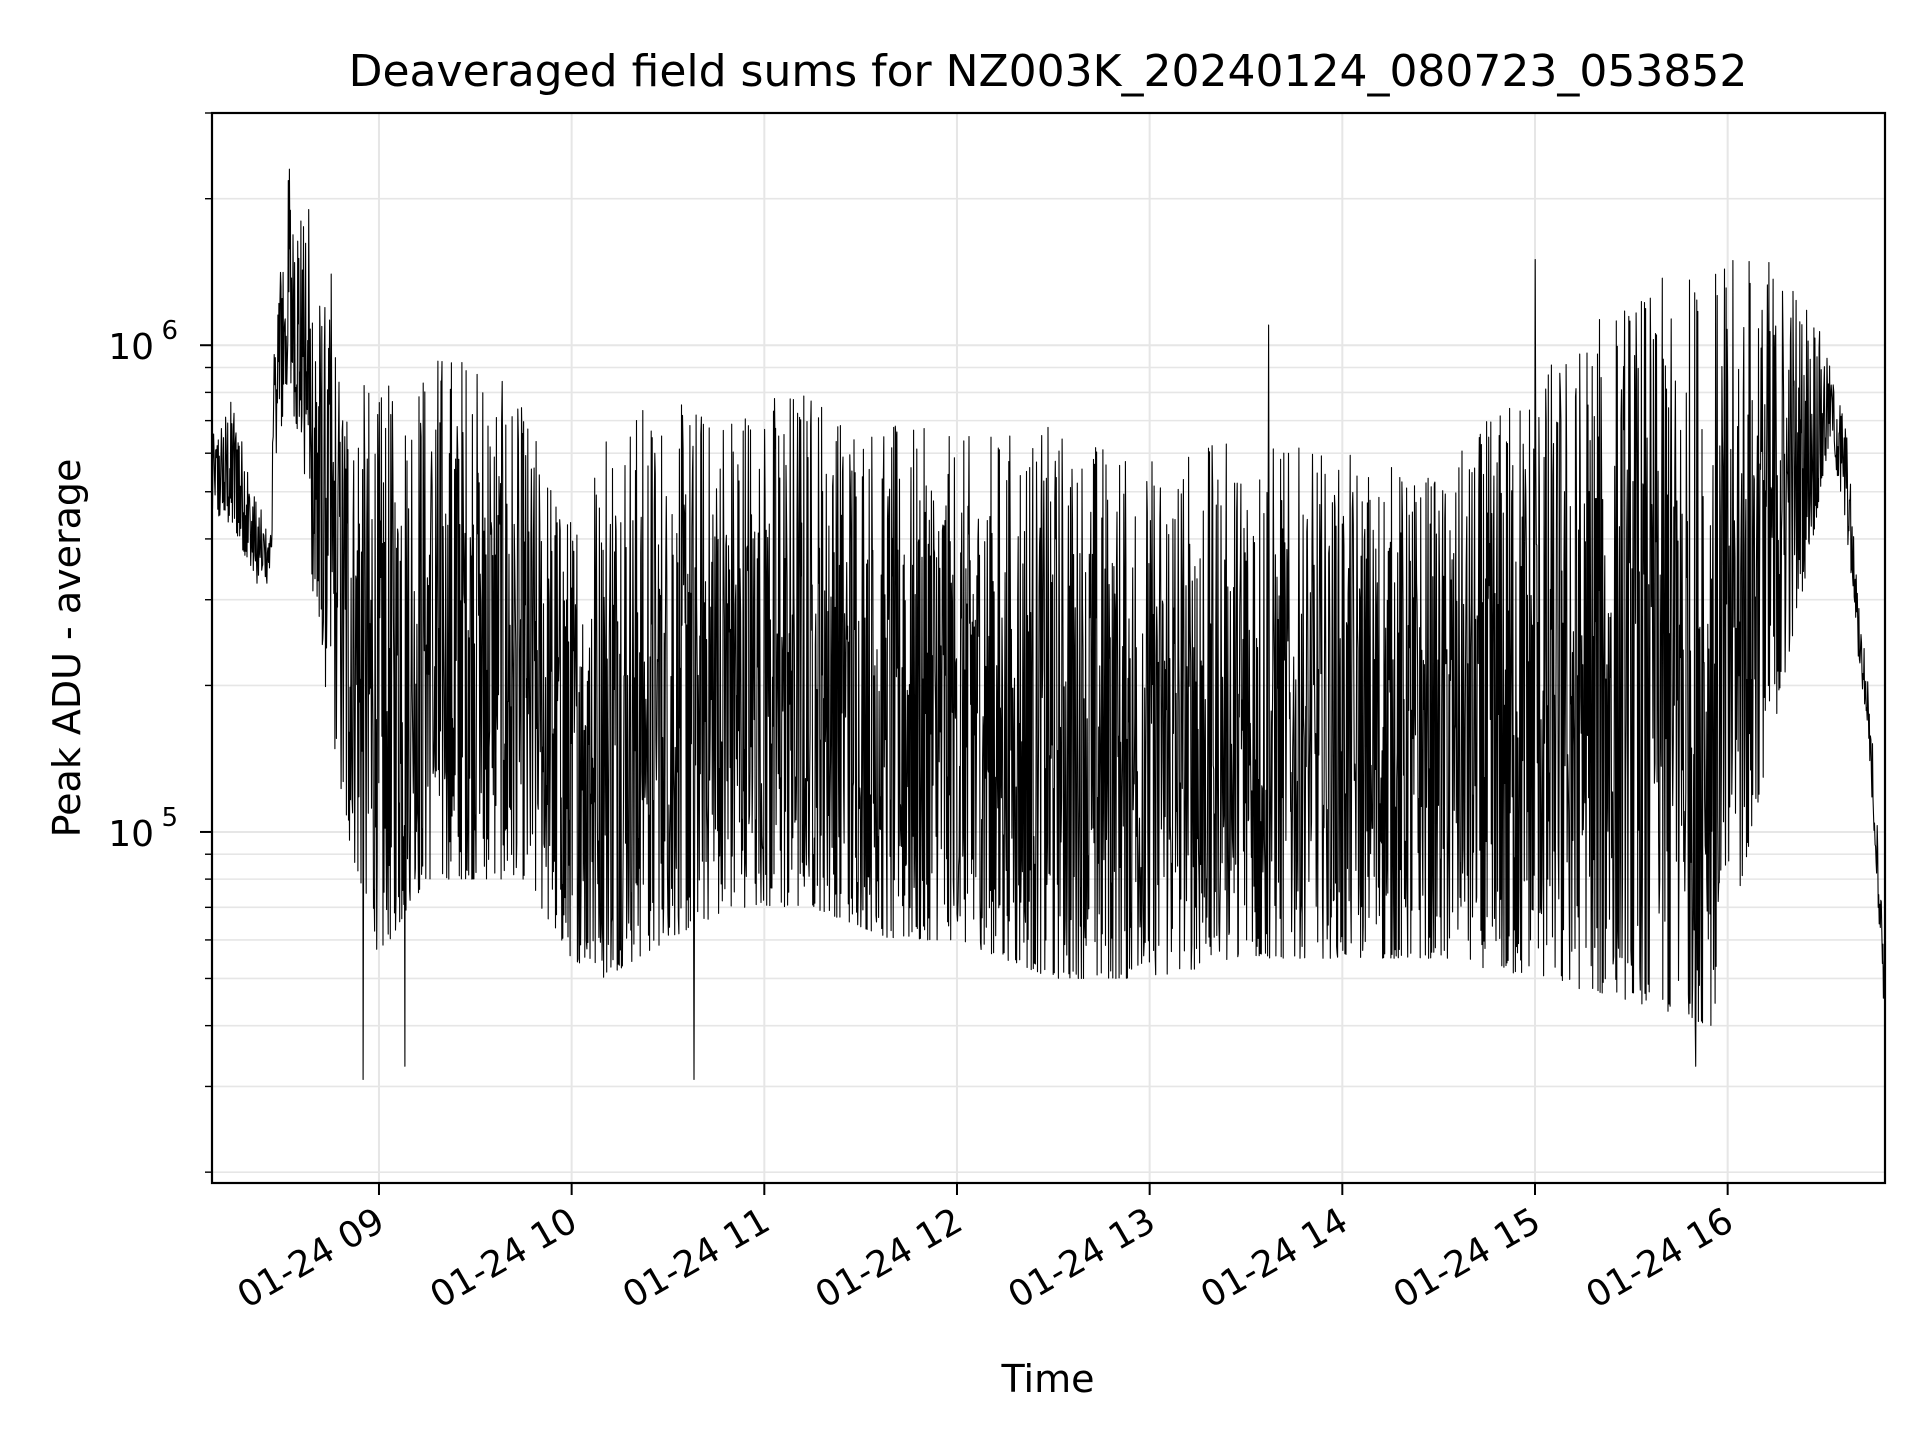  Describe the element at coordinates (169, 818) in the screenshot. I see `y-tick-label-exponent: 5` at that location.